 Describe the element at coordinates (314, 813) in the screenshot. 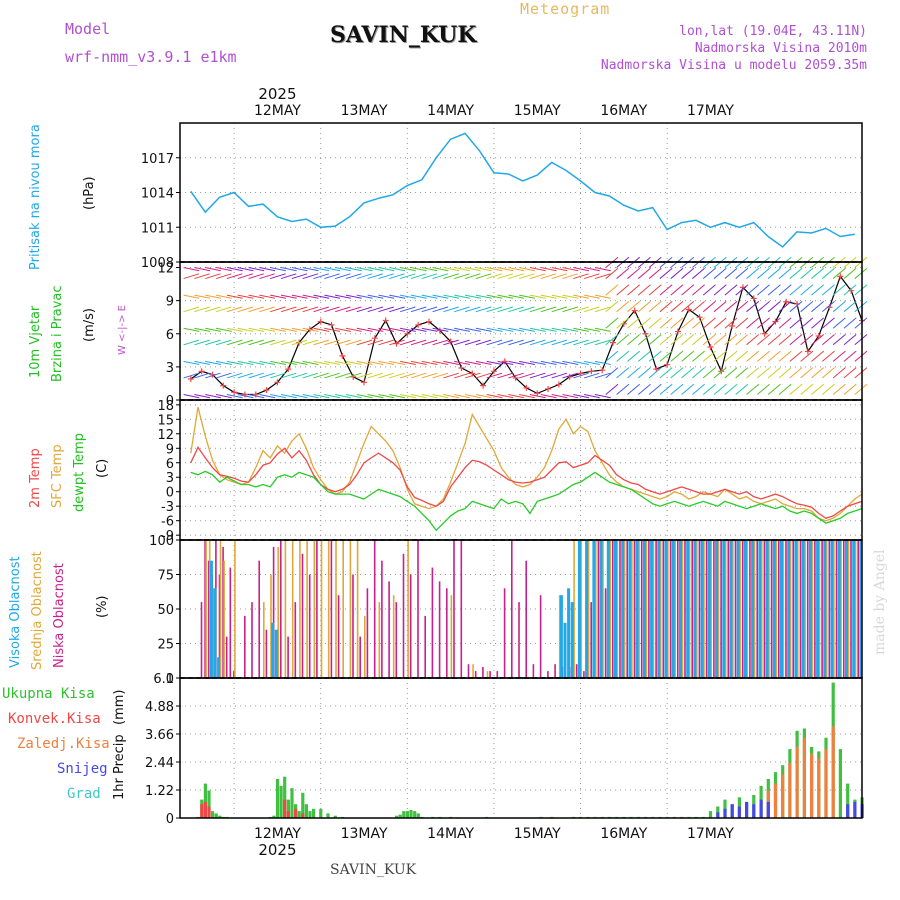

I see `precip-total-bar` at that location.